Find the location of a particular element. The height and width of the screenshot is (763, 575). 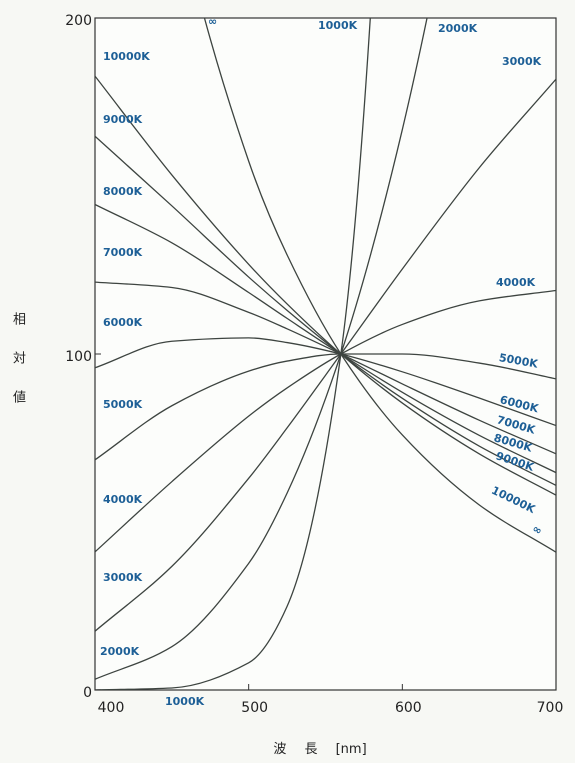

series-label: 9000K is located at coordinates (123, 119).